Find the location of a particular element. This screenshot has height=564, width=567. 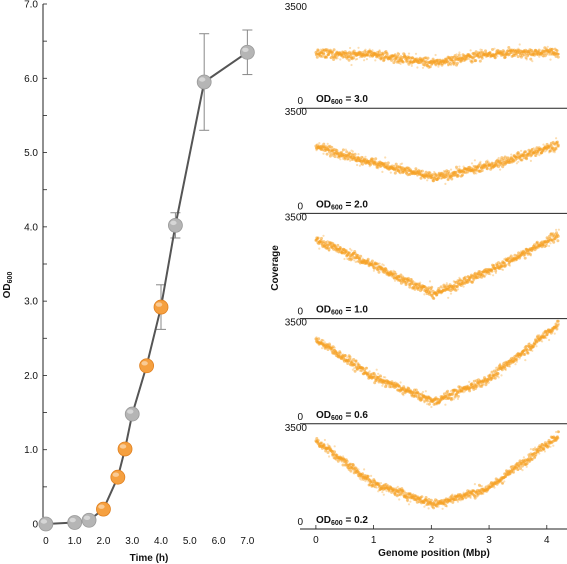

left-x-tick-label: 6.0 is located at coordinates (219, 541).